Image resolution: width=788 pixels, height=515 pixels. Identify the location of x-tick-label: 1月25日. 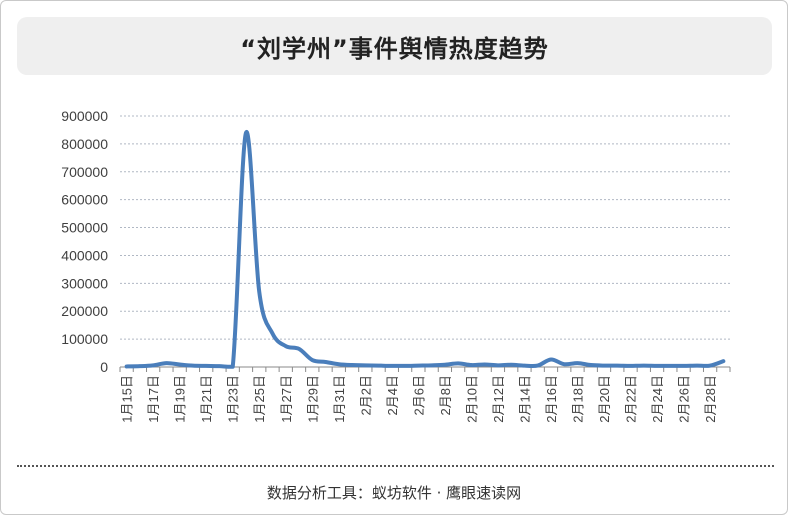
(259, 399).